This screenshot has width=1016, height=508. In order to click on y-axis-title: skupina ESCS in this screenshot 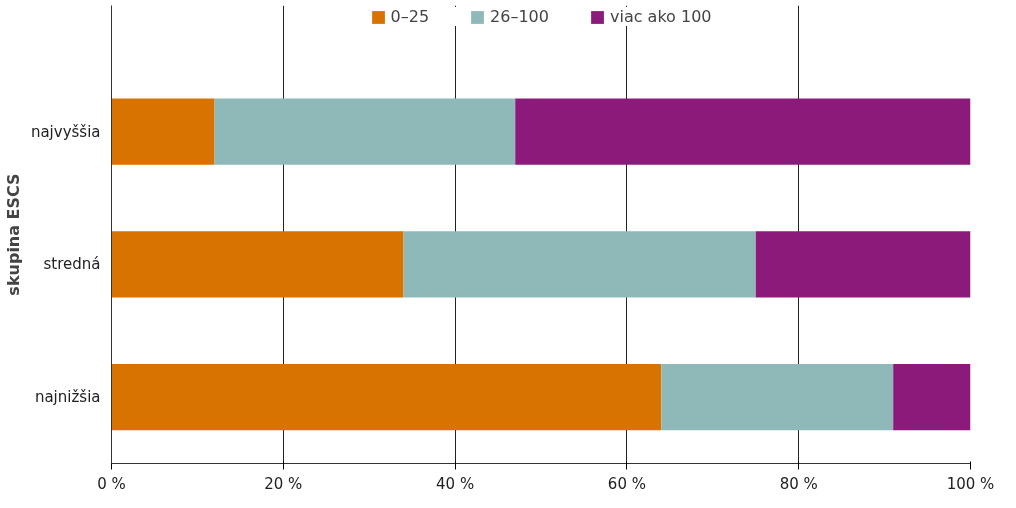, I will do `click(13, 234)`.